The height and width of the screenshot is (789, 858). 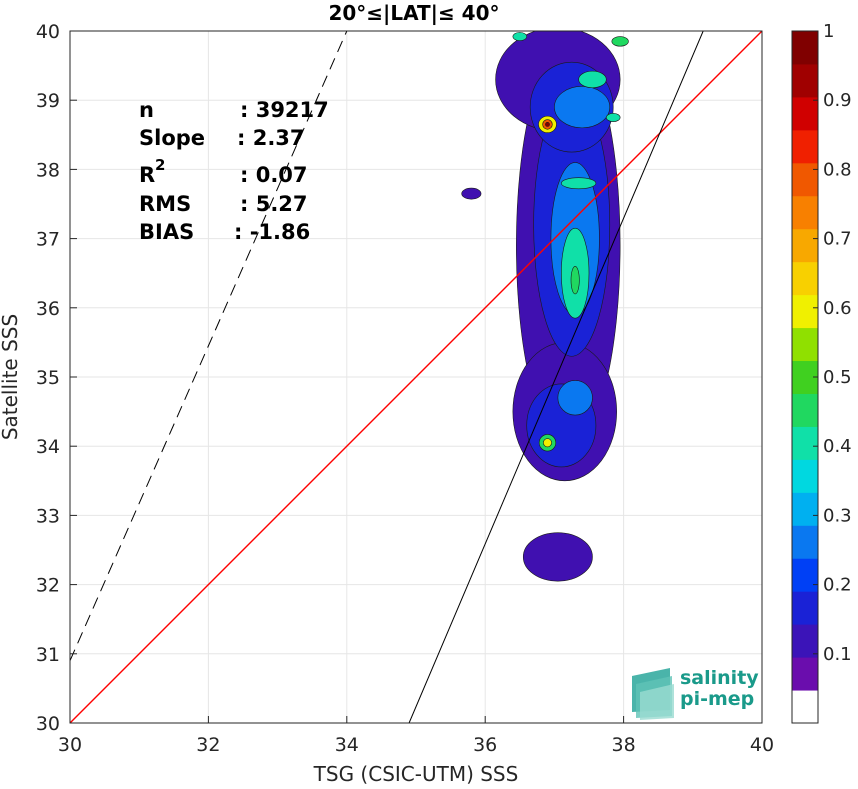 I want to click on stat-value: : 2.37, so click(x=271, y=138).